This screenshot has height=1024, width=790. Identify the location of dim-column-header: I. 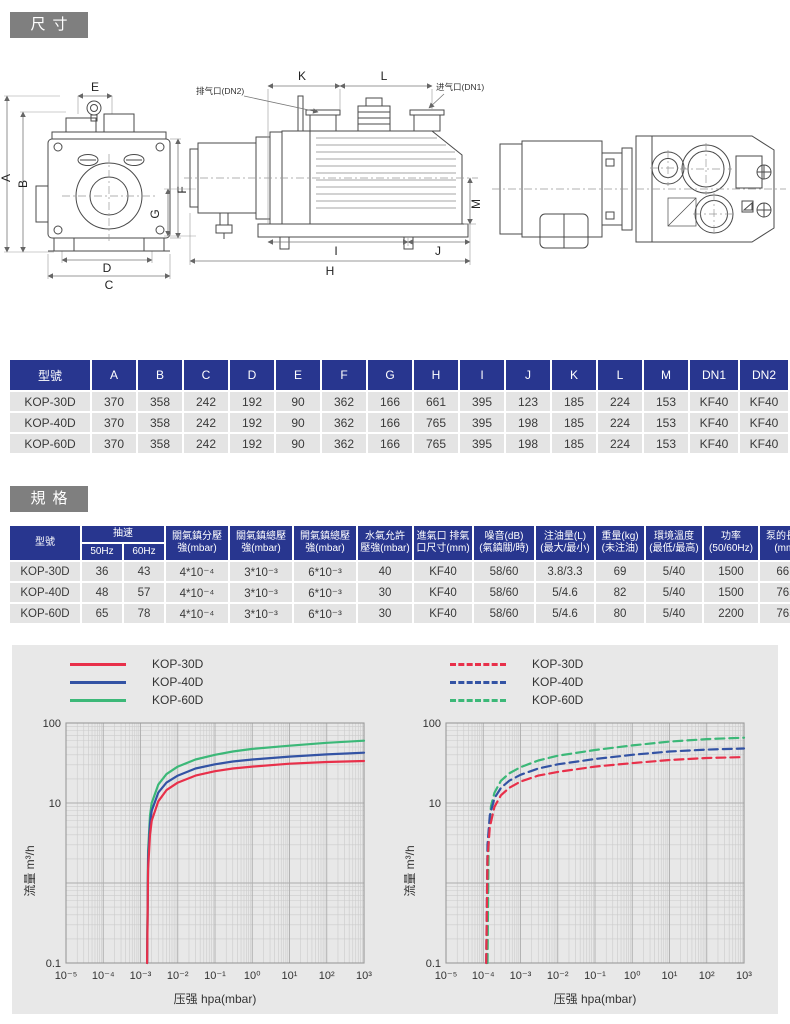
(482, 375).